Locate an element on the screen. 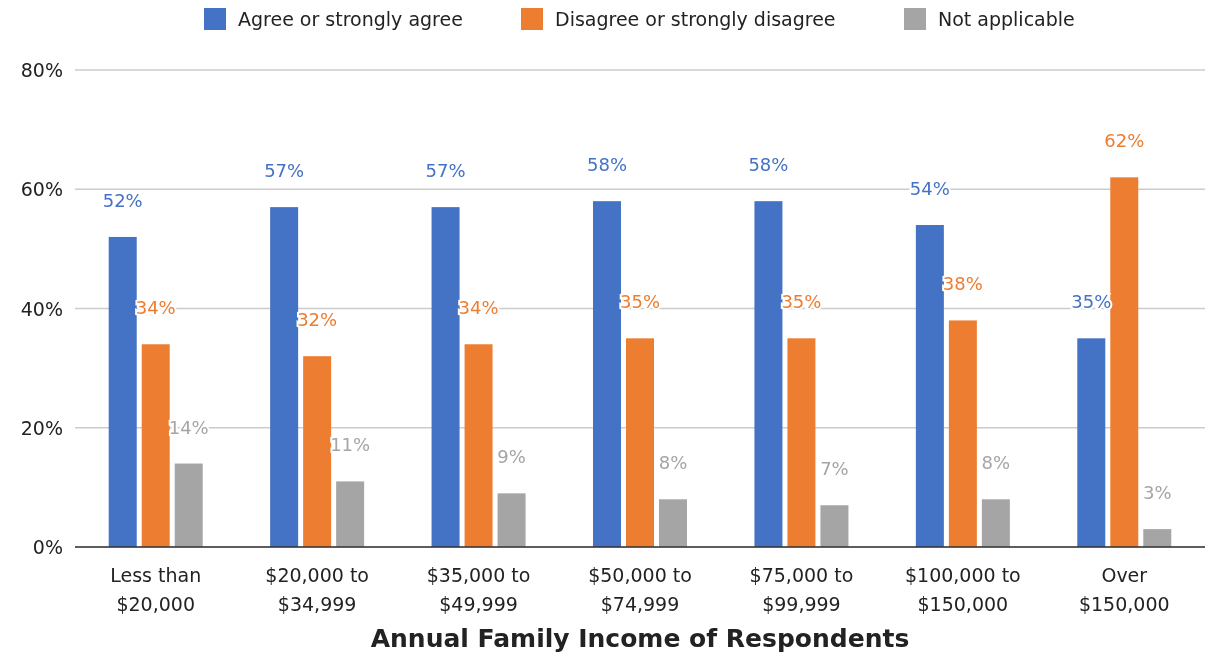 The height and width of the screenshot is (655, 1206). data-label: 14% is located at coordinates (188, 427).